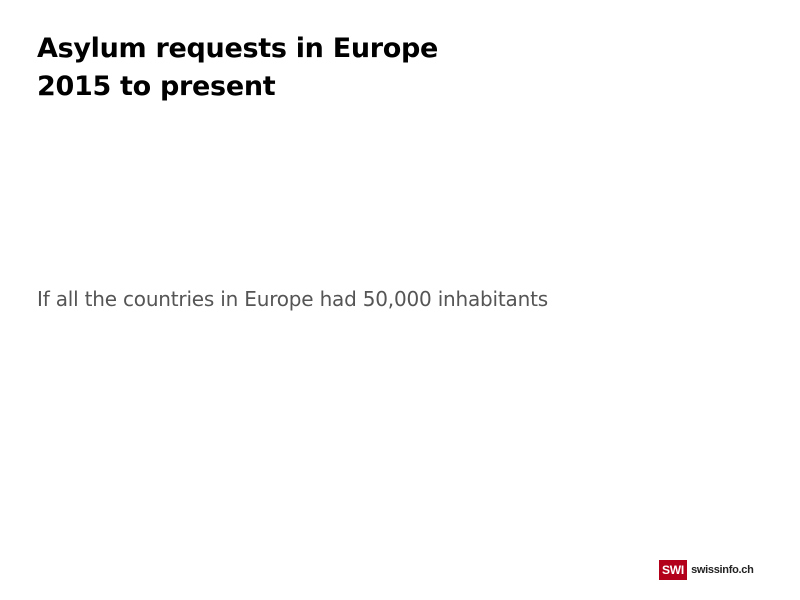  Describe the element at coordinates (673, 570) in the screenshot. I see `swi-logo-mark: SWI` at that location.